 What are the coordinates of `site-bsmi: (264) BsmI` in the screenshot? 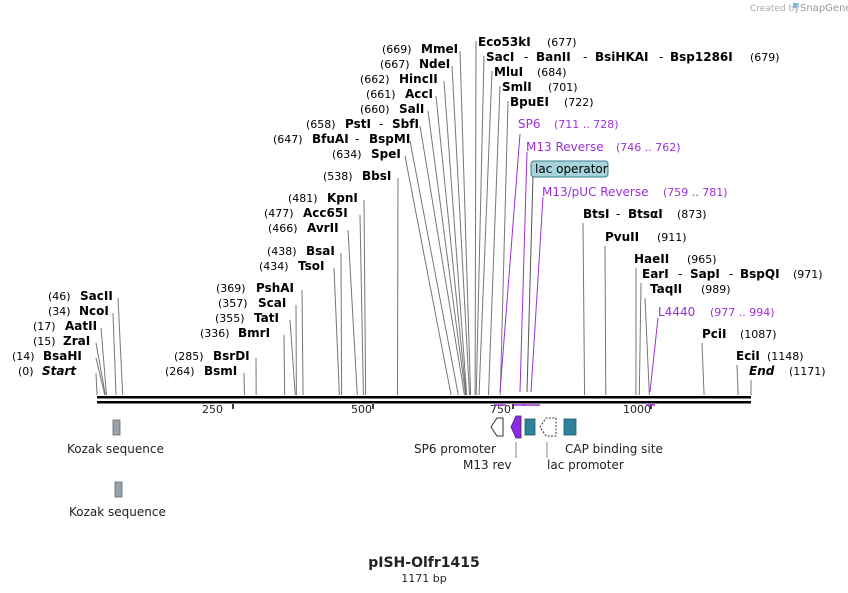 It's located at (201, 371).